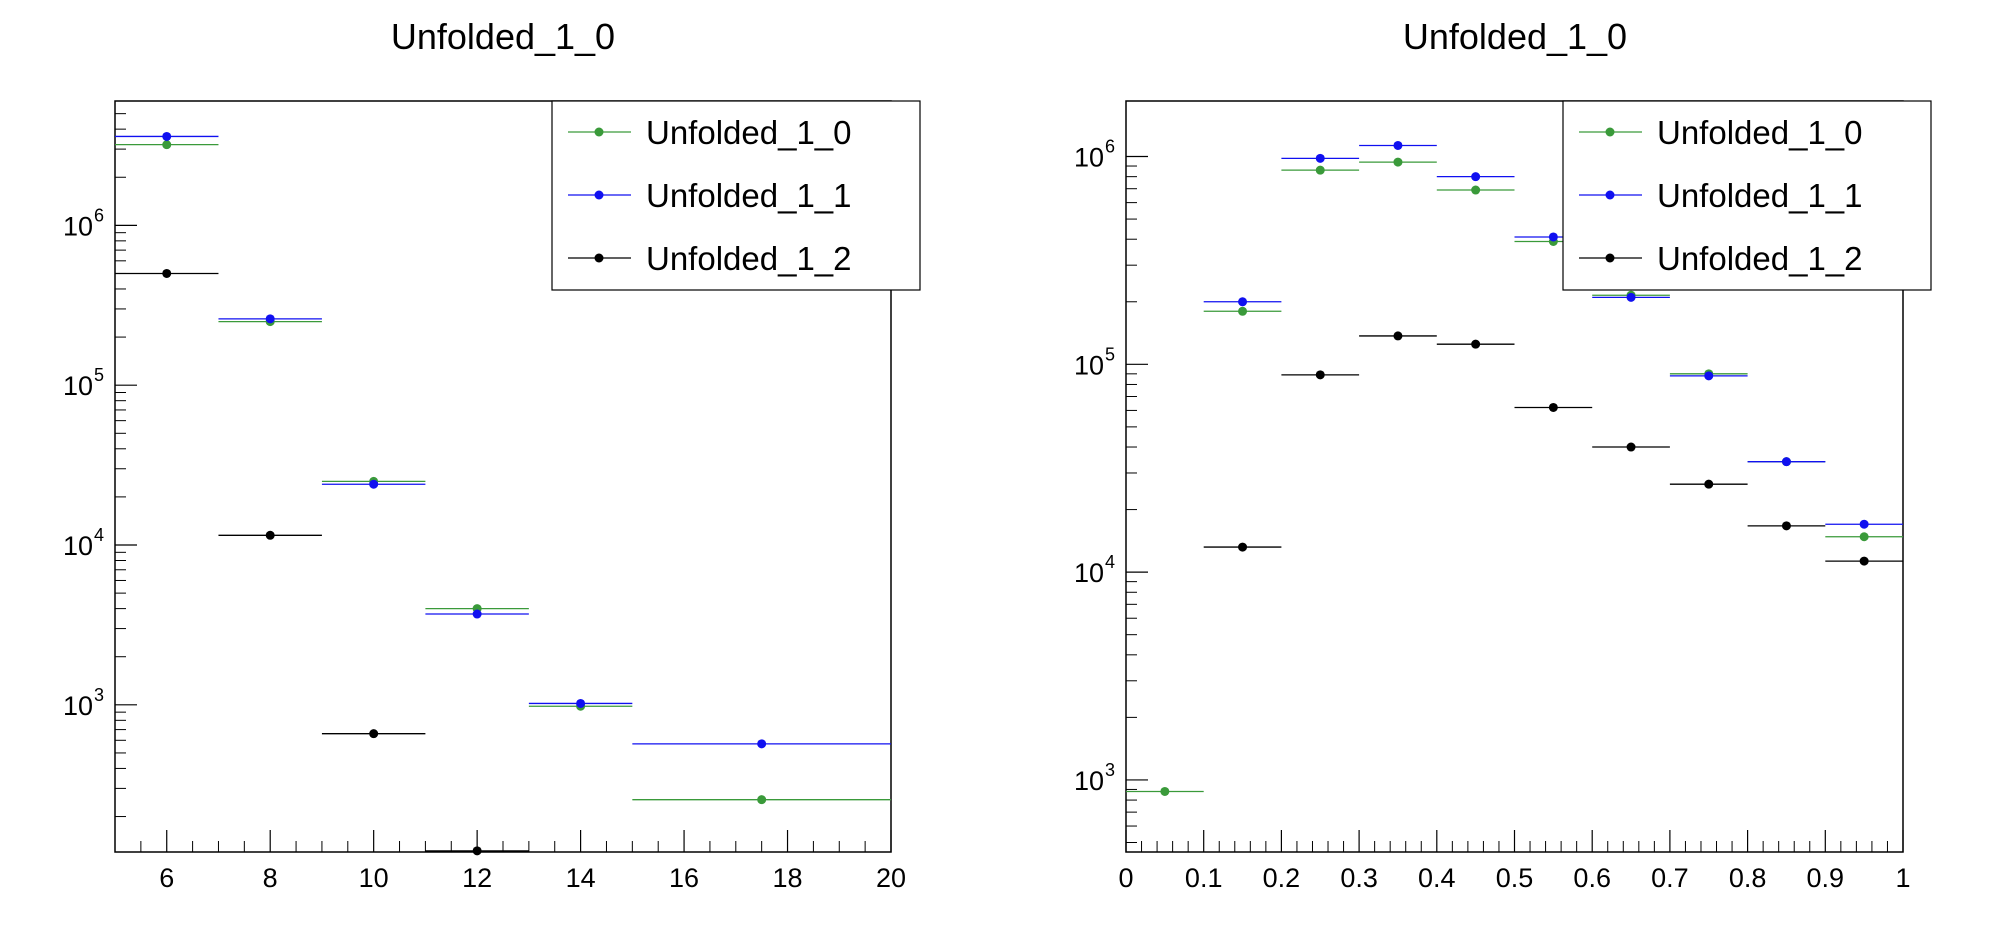 The height and width of the screenshot is (947, 1998). What do you see at coordinates (1515, 36) in the screenshot?
I see `chart-title-right: Unfolded_1_0` at bounding box center [1515, 36].